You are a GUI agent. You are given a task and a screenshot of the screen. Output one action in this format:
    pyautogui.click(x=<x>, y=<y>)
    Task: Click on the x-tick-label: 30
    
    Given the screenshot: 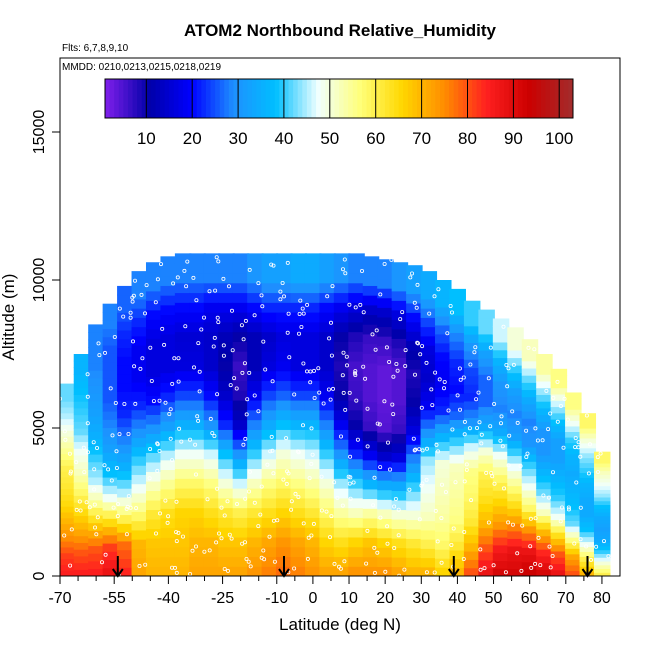 What is the action you would take?
    pyautogui.click(x=421, y=598)
    